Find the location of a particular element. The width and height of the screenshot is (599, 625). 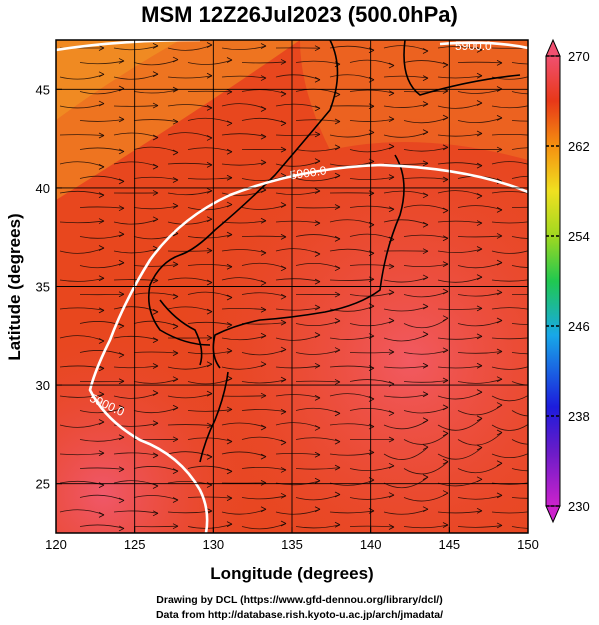

x-tick-label: 145 is located at coordinates (449, 544).